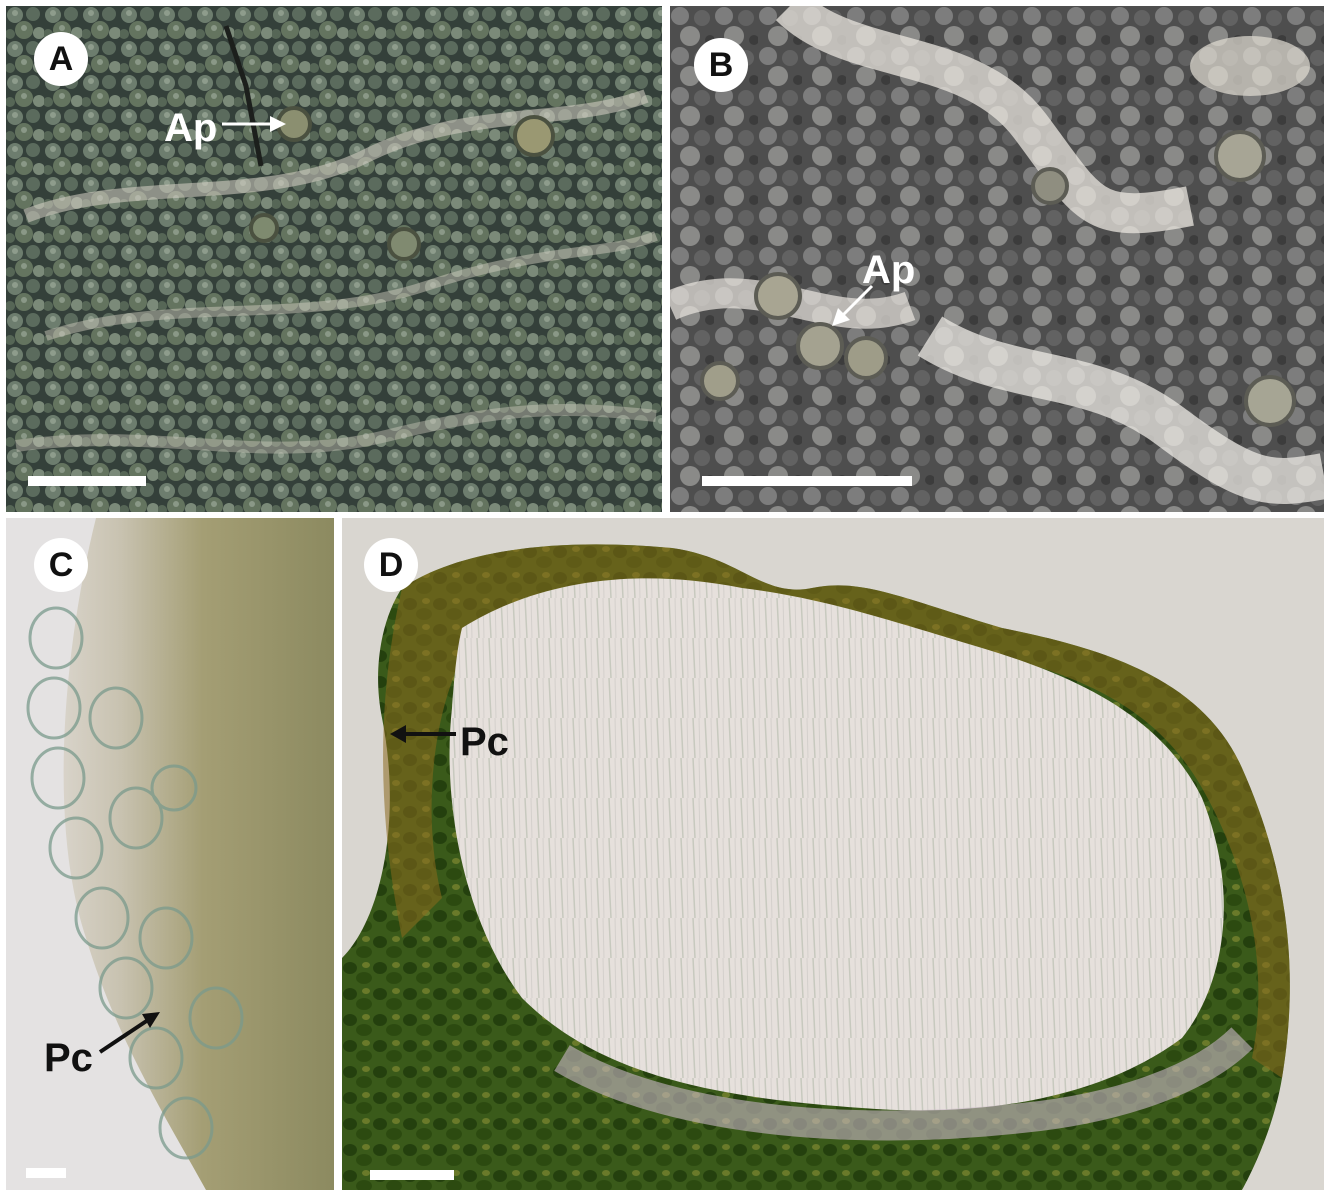  What do you see at coordinates (889, 270) in the screenshot?
I see `panel-b-ap-label: Ap` at bounding box center [889, 270].